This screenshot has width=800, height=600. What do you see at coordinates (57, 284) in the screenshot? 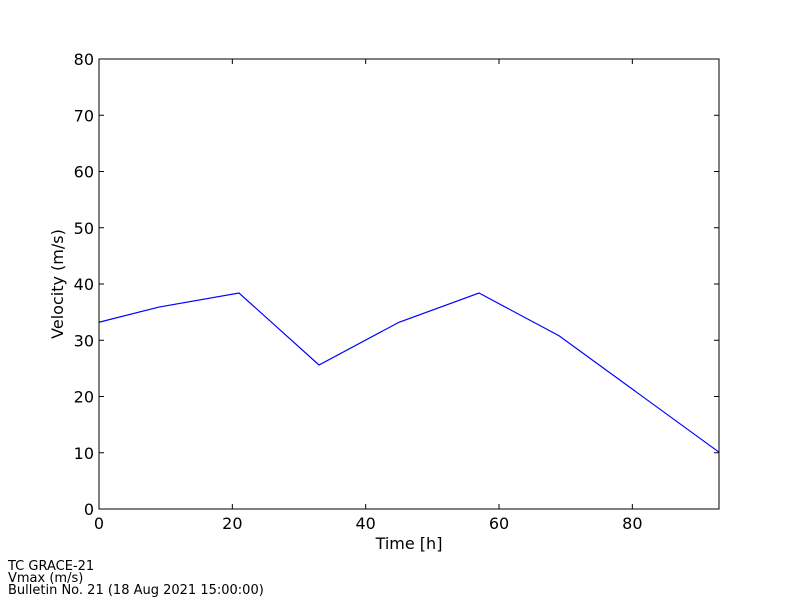
I see `y-axis-label: Velocity (m/s)` at bounding box center [57, 284].